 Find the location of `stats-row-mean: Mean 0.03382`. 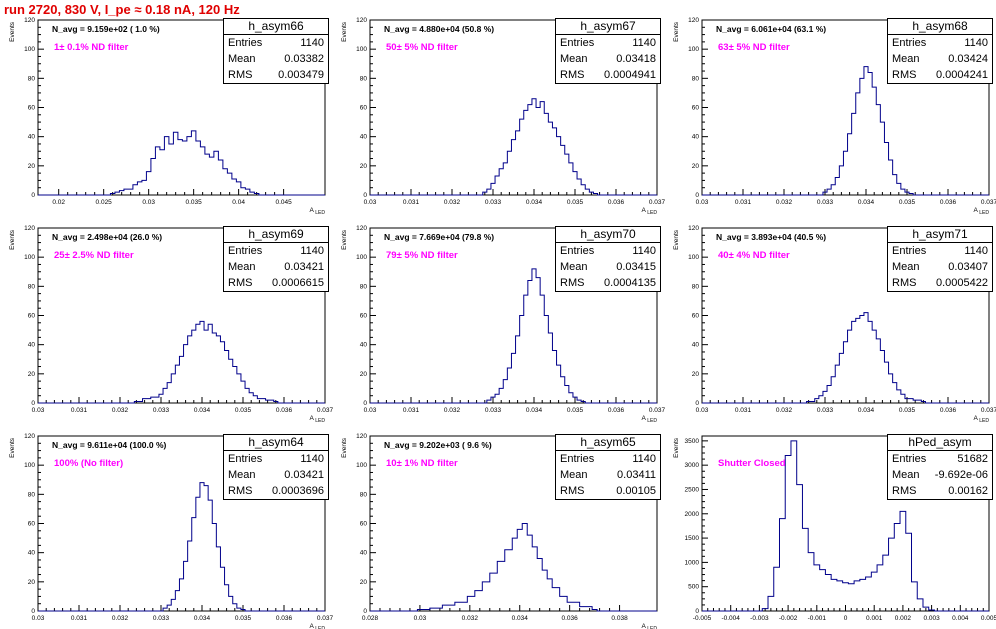

stats-row-mean: Mean 0.03382 is located at coordinates (276, 59).